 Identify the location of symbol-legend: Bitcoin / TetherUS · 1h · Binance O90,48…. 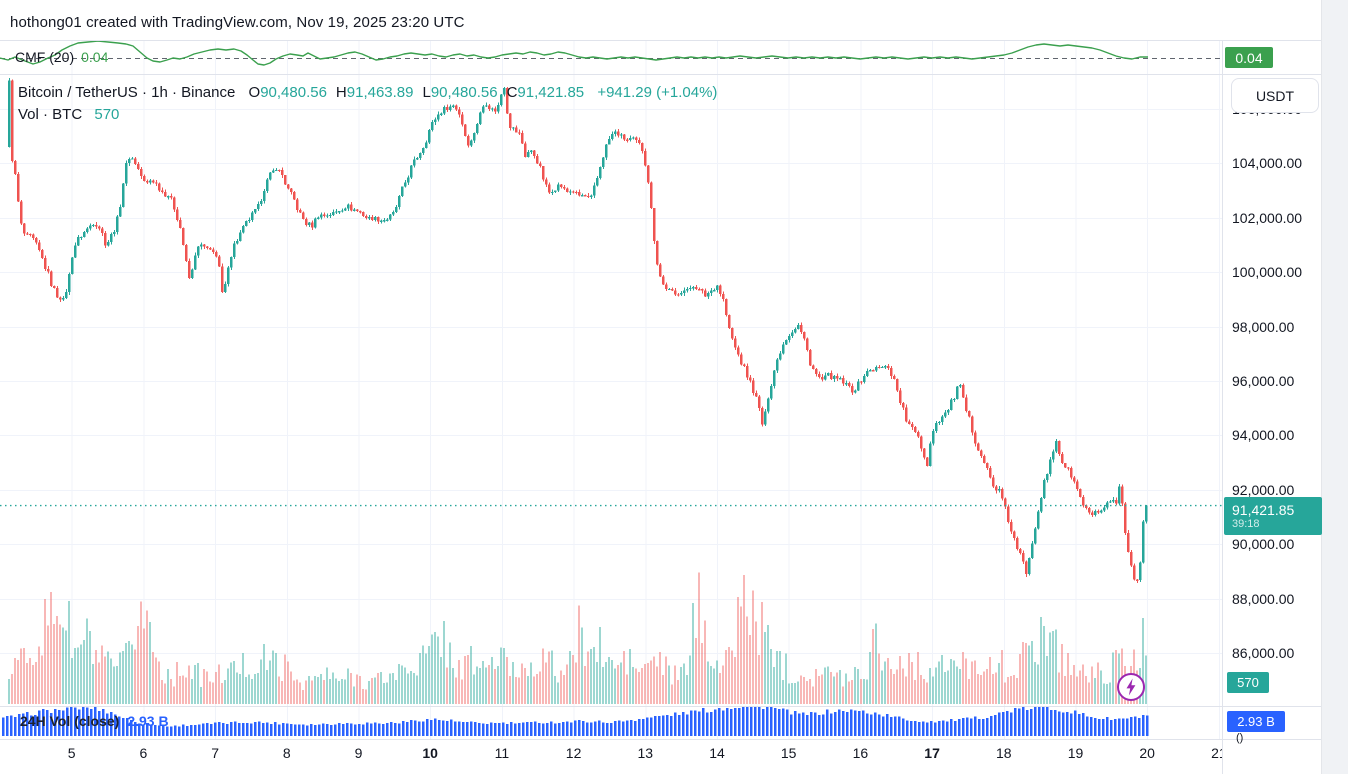
(367, 103).